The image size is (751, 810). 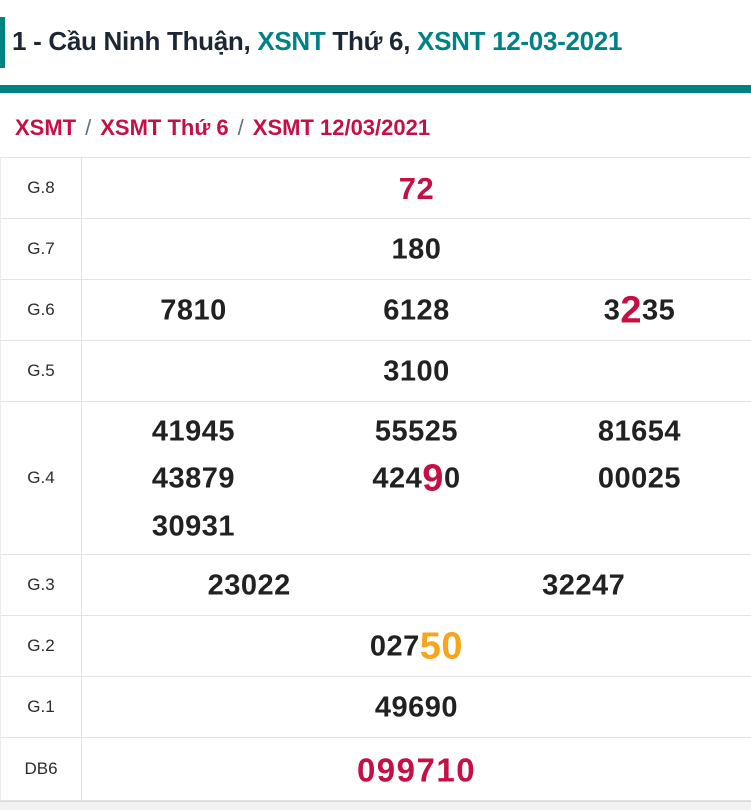 I want to click on digits: 180, so click(x=417, y=250).